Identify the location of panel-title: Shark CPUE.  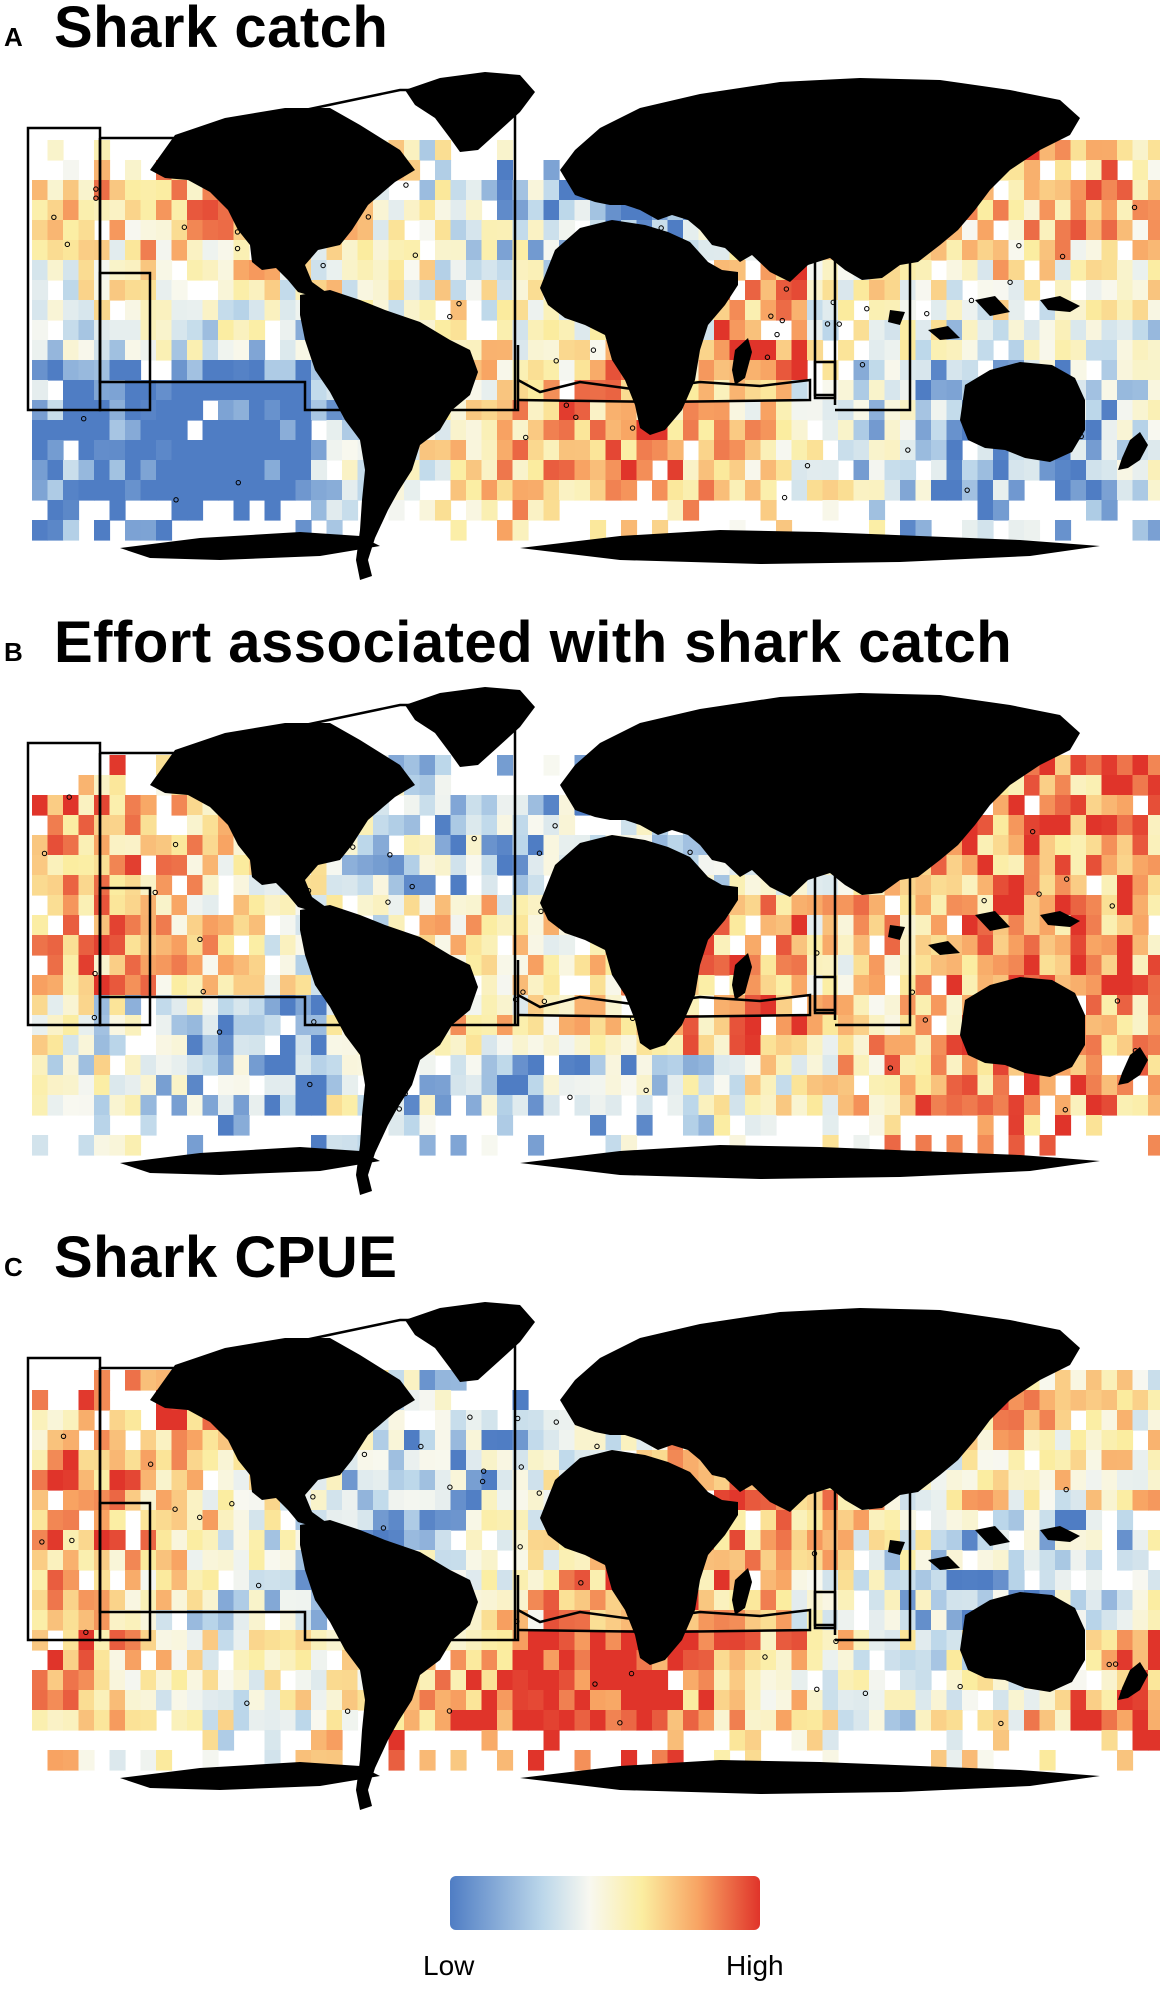
(226, 1257).